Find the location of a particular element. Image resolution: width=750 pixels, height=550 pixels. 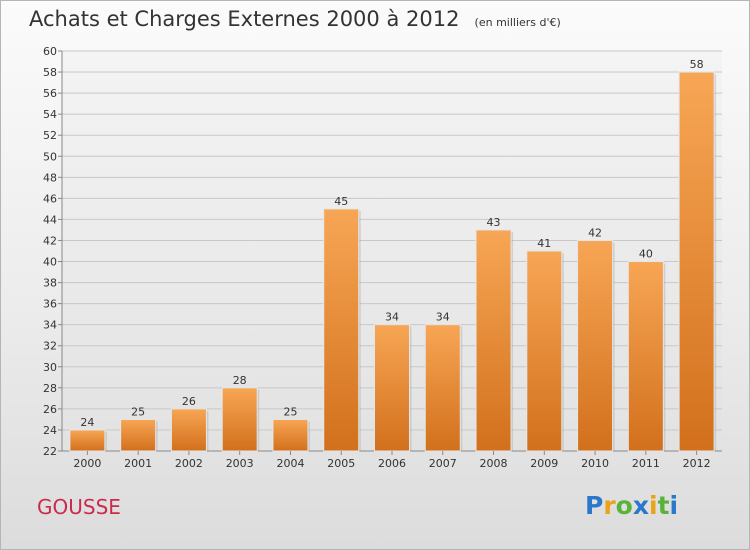

x-tick-label: 2007 is located at coordinates (443, 463).